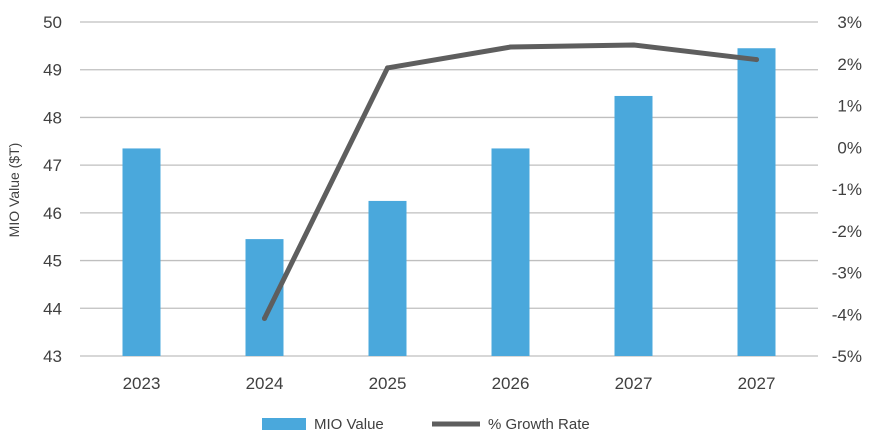 Image resolution: width=869 pixels, height=432 pixels. Describe the element at coordinates (847, 273) in the screenshot. I see `y2-tick-label: -3%` at that location.